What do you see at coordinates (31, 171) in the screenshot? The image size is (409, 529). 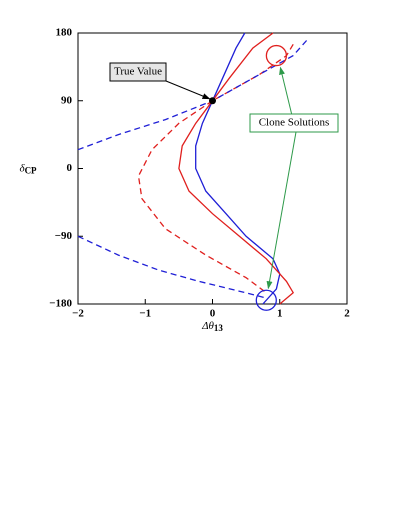 I see `axis-subscript: CP` at bounding box center [31, 171].